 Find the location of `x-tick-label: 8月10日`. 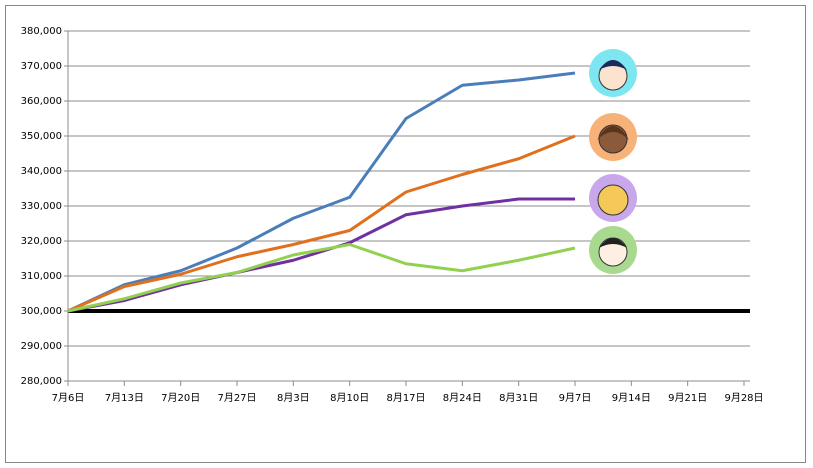

x-tick-label: 8月10日 is located at coordinates (349, 398).